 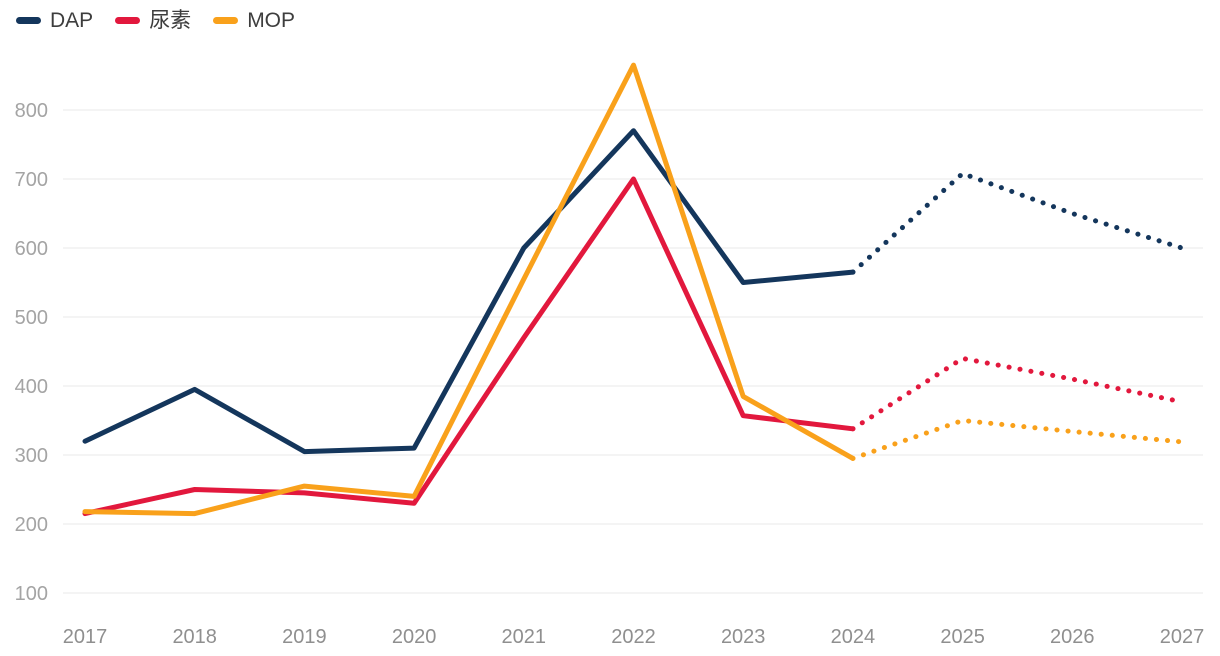 What do you see at coordinates (743, 637) in the screenshot?
I see `x-axis-tick-label: 2023` at bounding box center [743, 637].